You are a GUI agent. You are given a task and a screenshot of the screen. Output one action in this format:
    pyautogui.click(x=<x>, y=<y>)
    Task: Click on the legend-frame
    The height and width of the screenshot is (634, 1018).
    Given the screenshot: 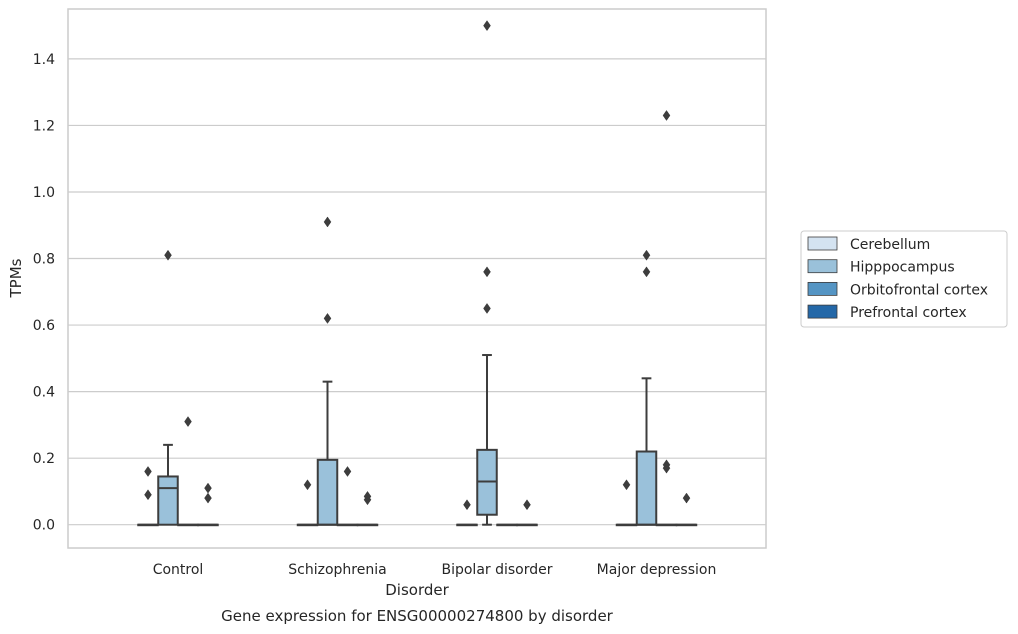 What is the action you would take?
    pyautogui.click(x=904, y=279)
    